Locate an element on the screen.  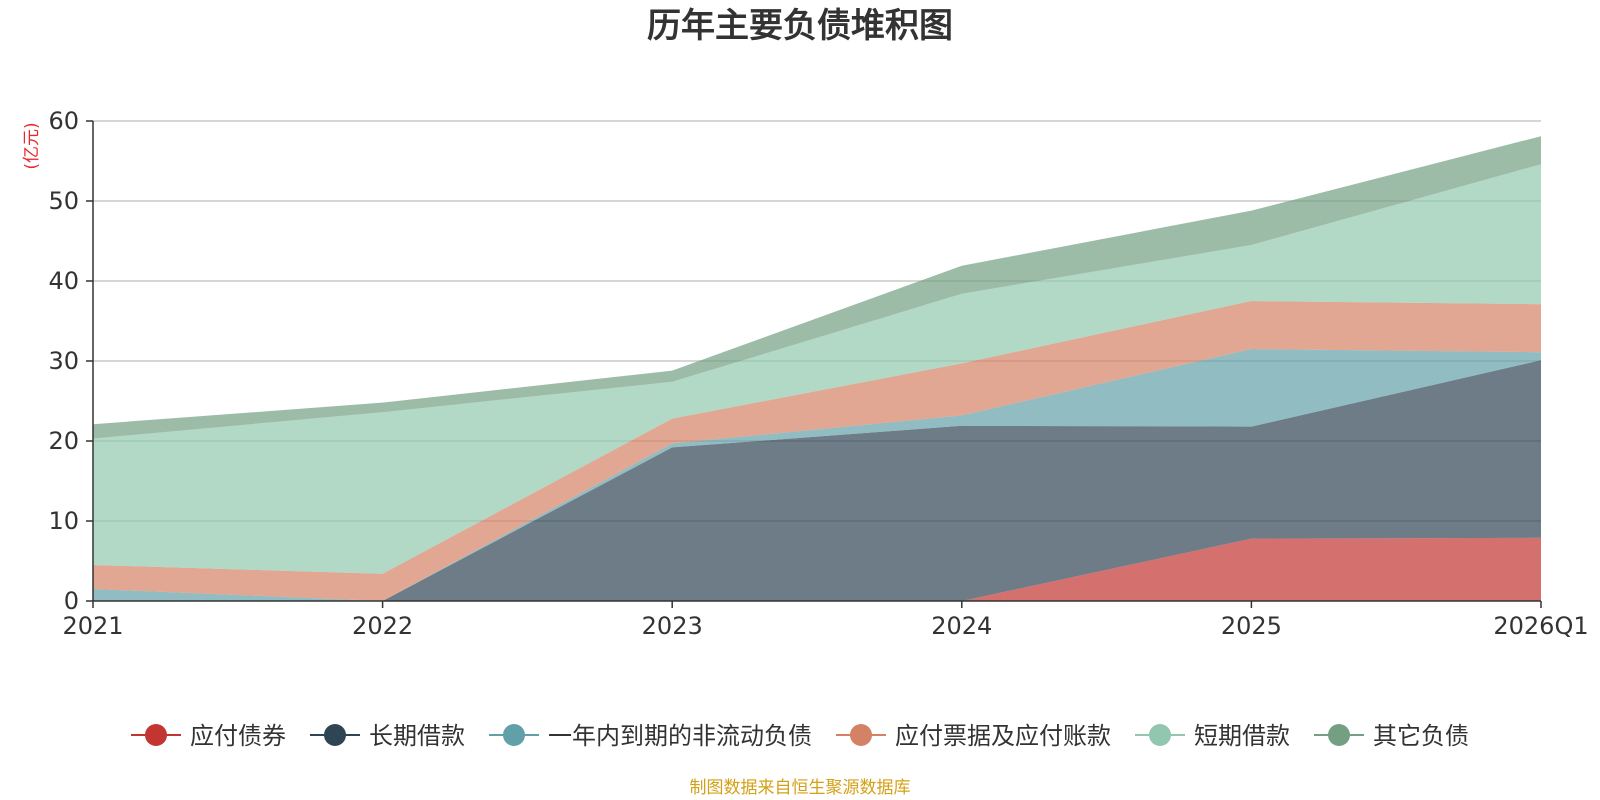
source-note: 制图数据来自恒生聚源数据库 is located at coordinates (800, 788).